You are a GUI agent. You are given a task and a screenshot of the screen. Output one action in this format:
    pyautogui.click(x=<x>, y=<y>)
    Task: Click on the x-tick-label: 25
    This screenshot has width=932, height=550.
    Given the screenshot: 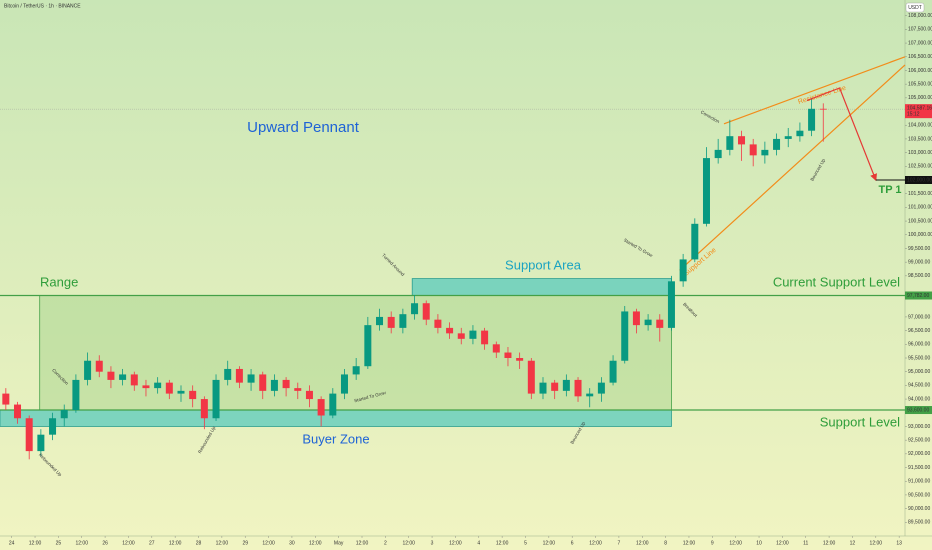 What is the action you would take?
    pyautogui.click(x=59, y=543)
    